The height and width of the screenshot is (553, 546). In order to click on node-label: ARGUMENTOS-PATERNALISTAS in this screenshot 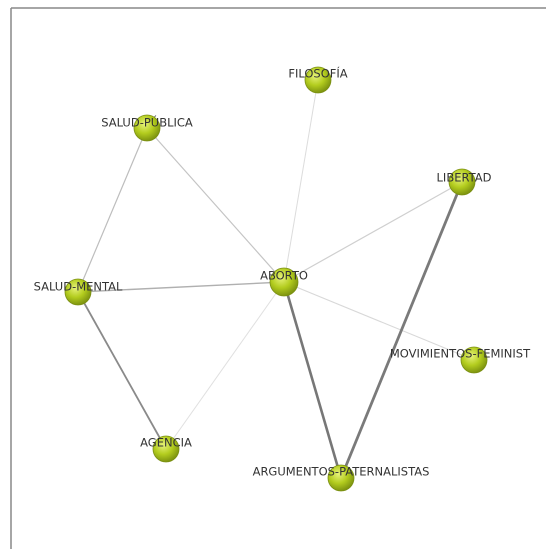, I will do `click(341, 472)`.